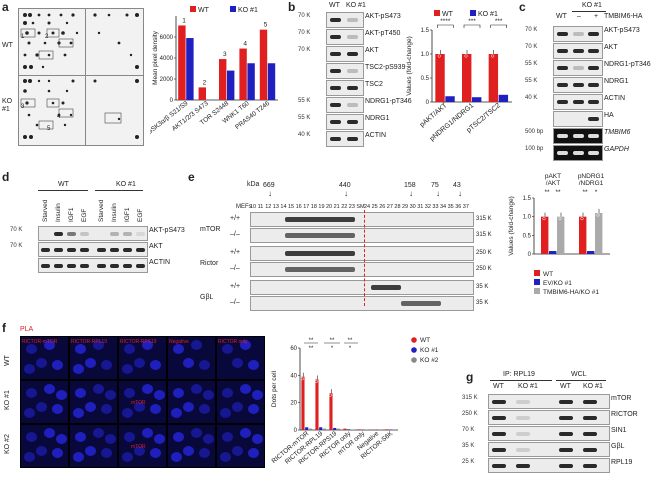 The width and height of the screenshot is (653, 479). I want to click on bar-GSK3α/β S21/S9-KO #1, so click(190, 69).